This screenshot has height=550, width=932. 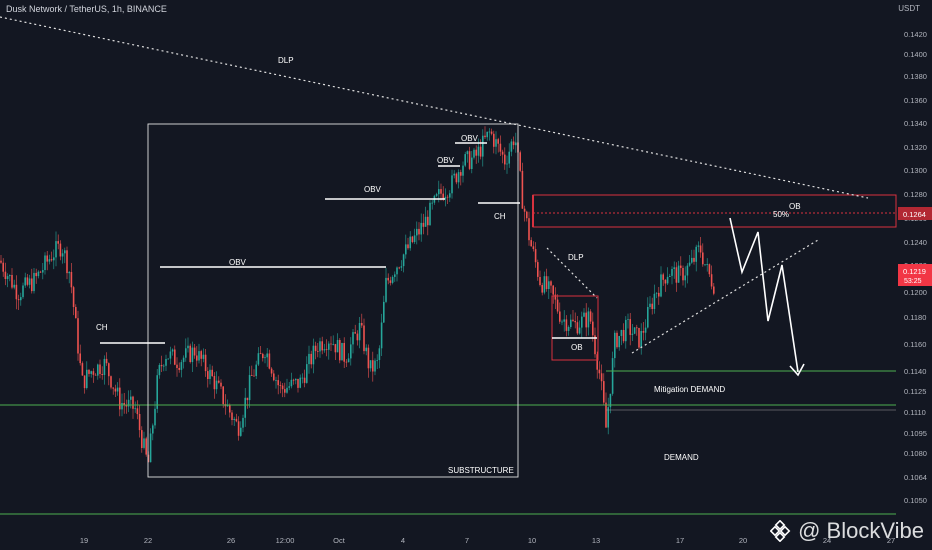 I want to click on ob-zone-box, so click(x=714, y=211).